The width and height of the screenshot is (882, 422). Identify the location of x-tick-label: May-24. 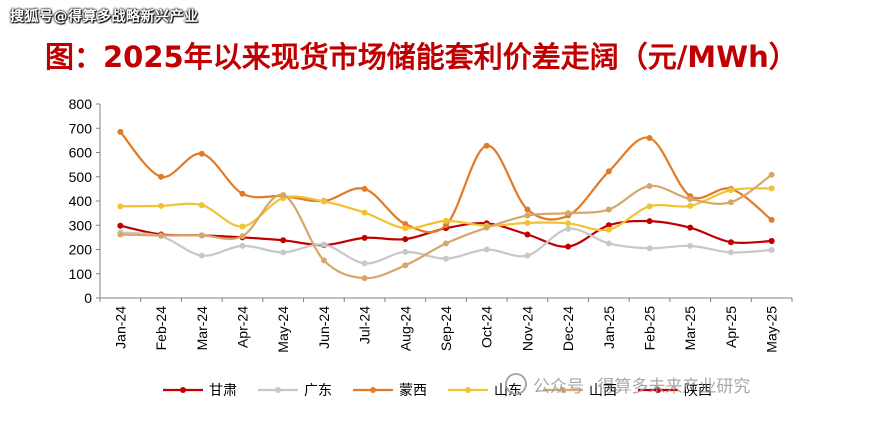
(283, 329).